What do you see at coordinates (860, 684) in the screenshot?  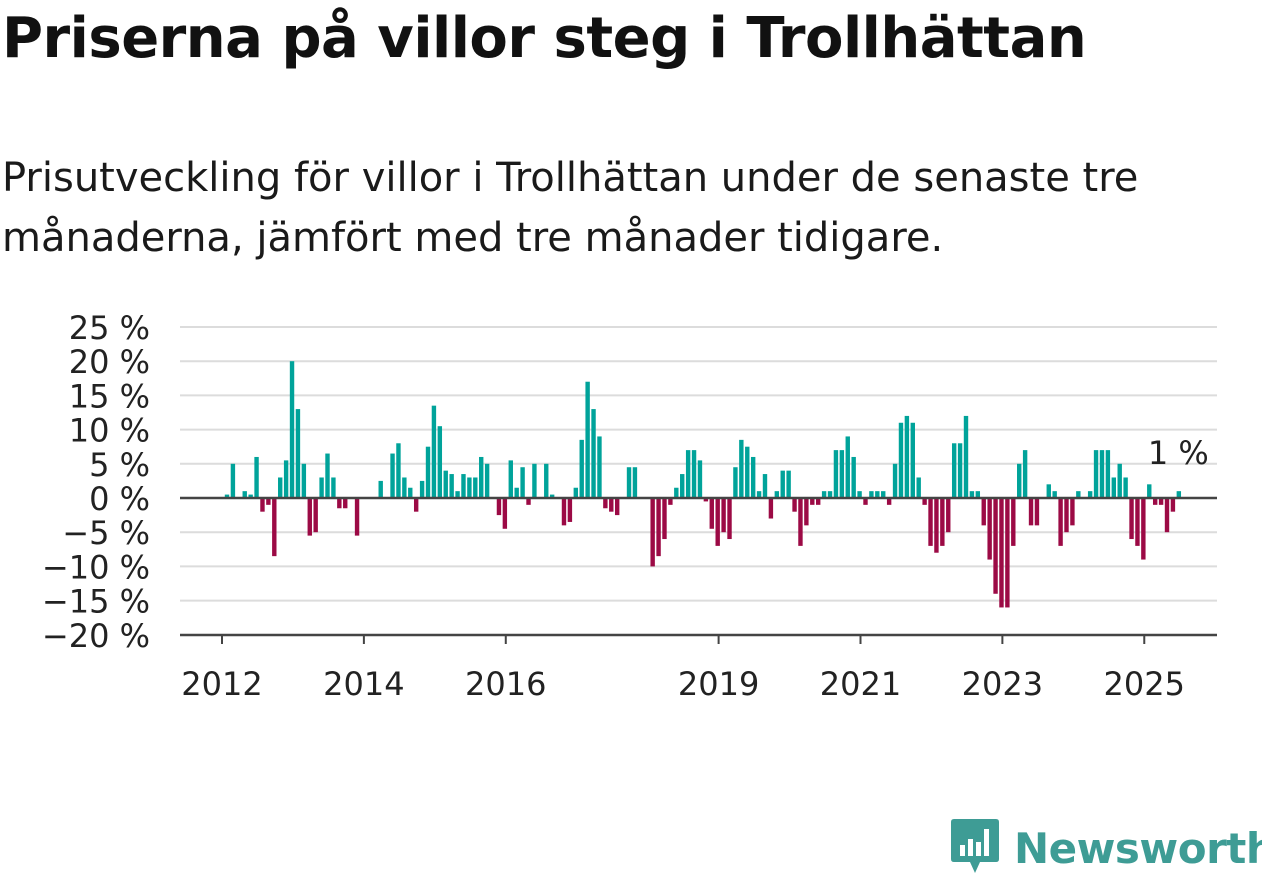 I see `x-tick-label: 2021` at bounding box center [860, 684].